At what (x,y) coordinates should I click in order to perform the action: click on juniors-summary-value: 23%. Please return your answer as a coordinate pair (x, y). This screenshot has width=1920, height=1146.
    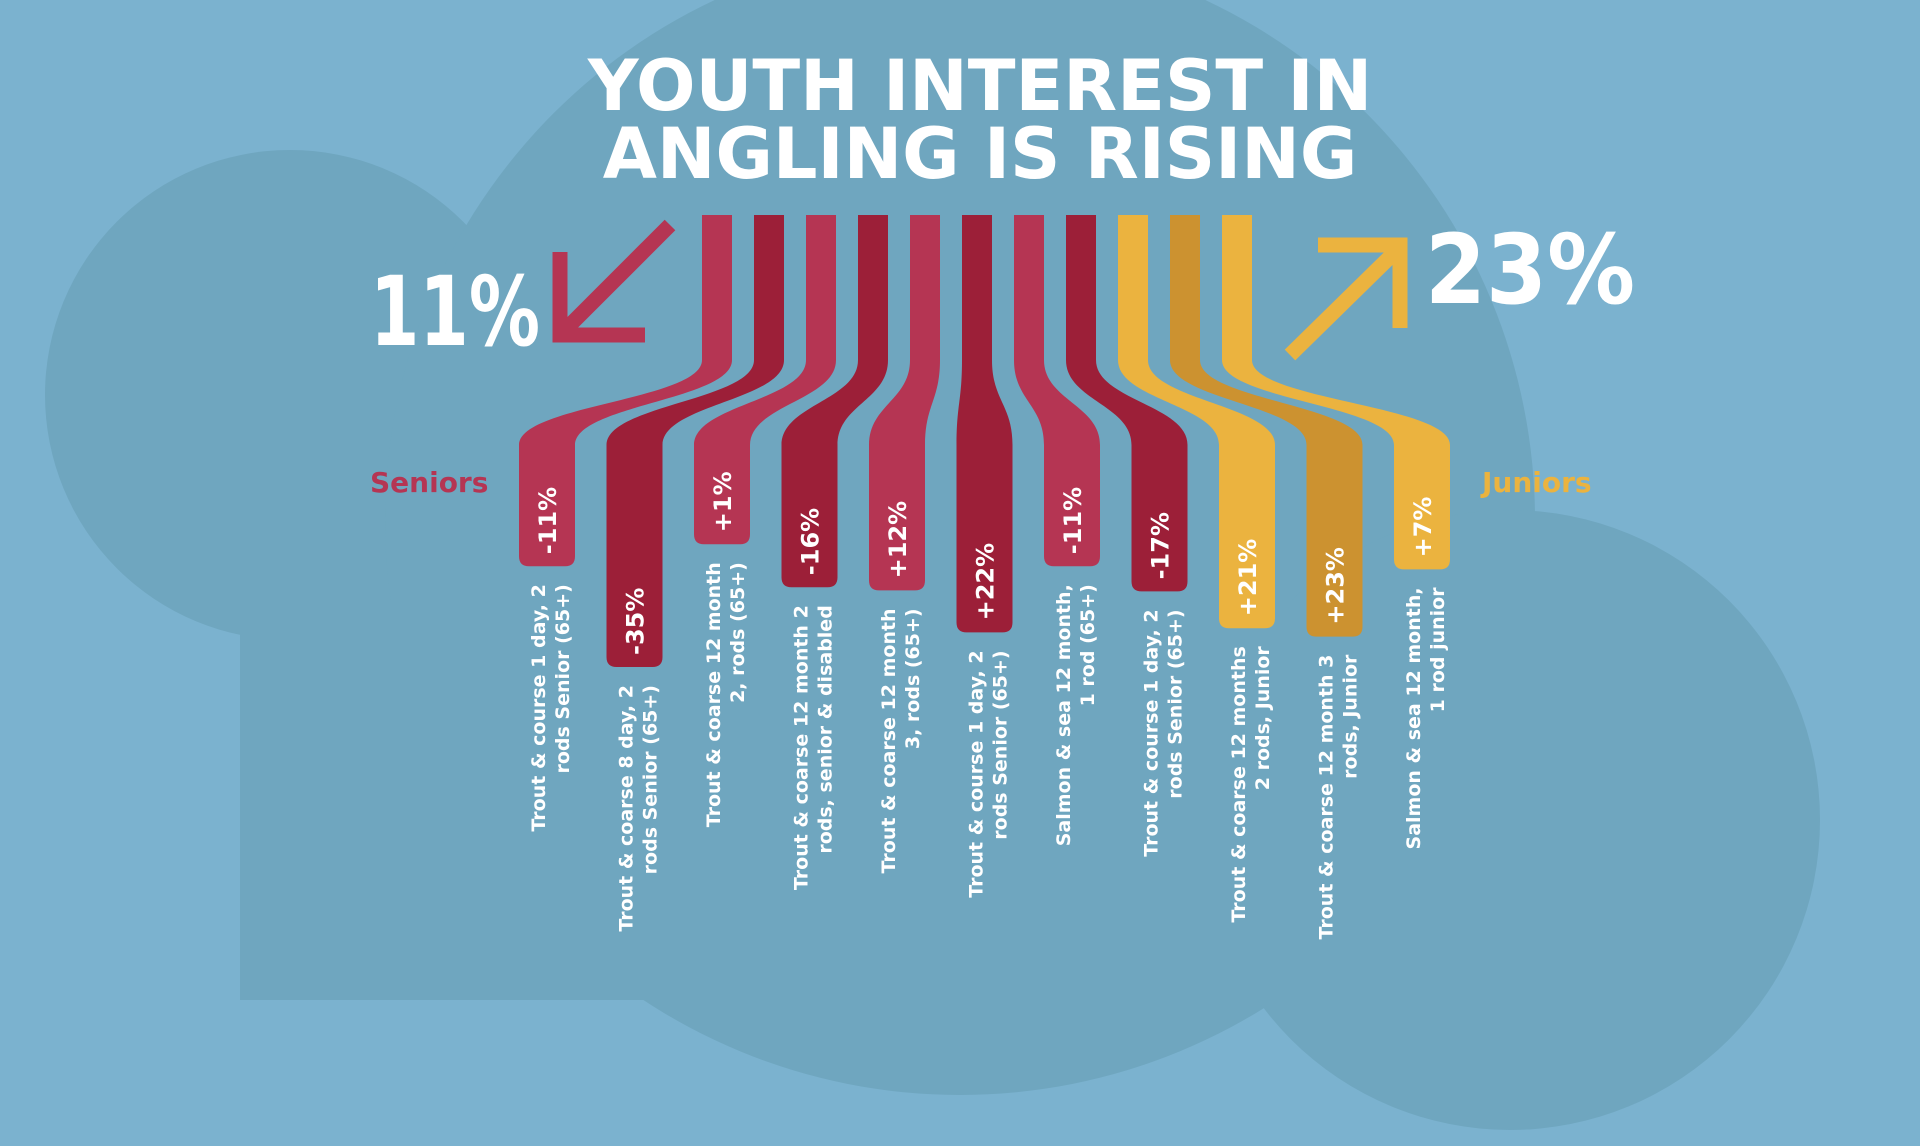
    Looking at the image, I should click on (1530, 270).